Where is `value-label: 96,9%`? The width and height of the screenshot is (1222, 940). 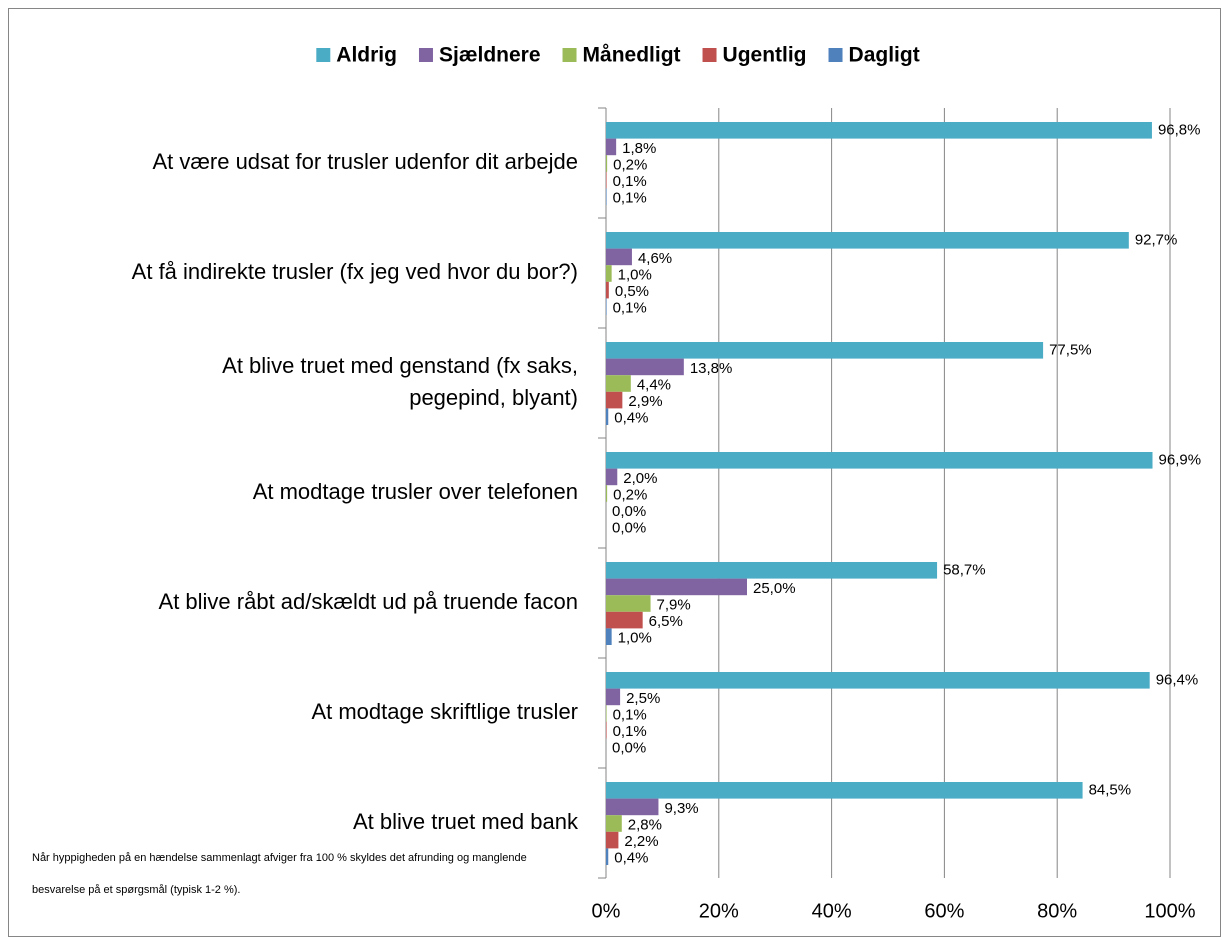 value-label: 96,9% is located at coordinates (1180, 459).